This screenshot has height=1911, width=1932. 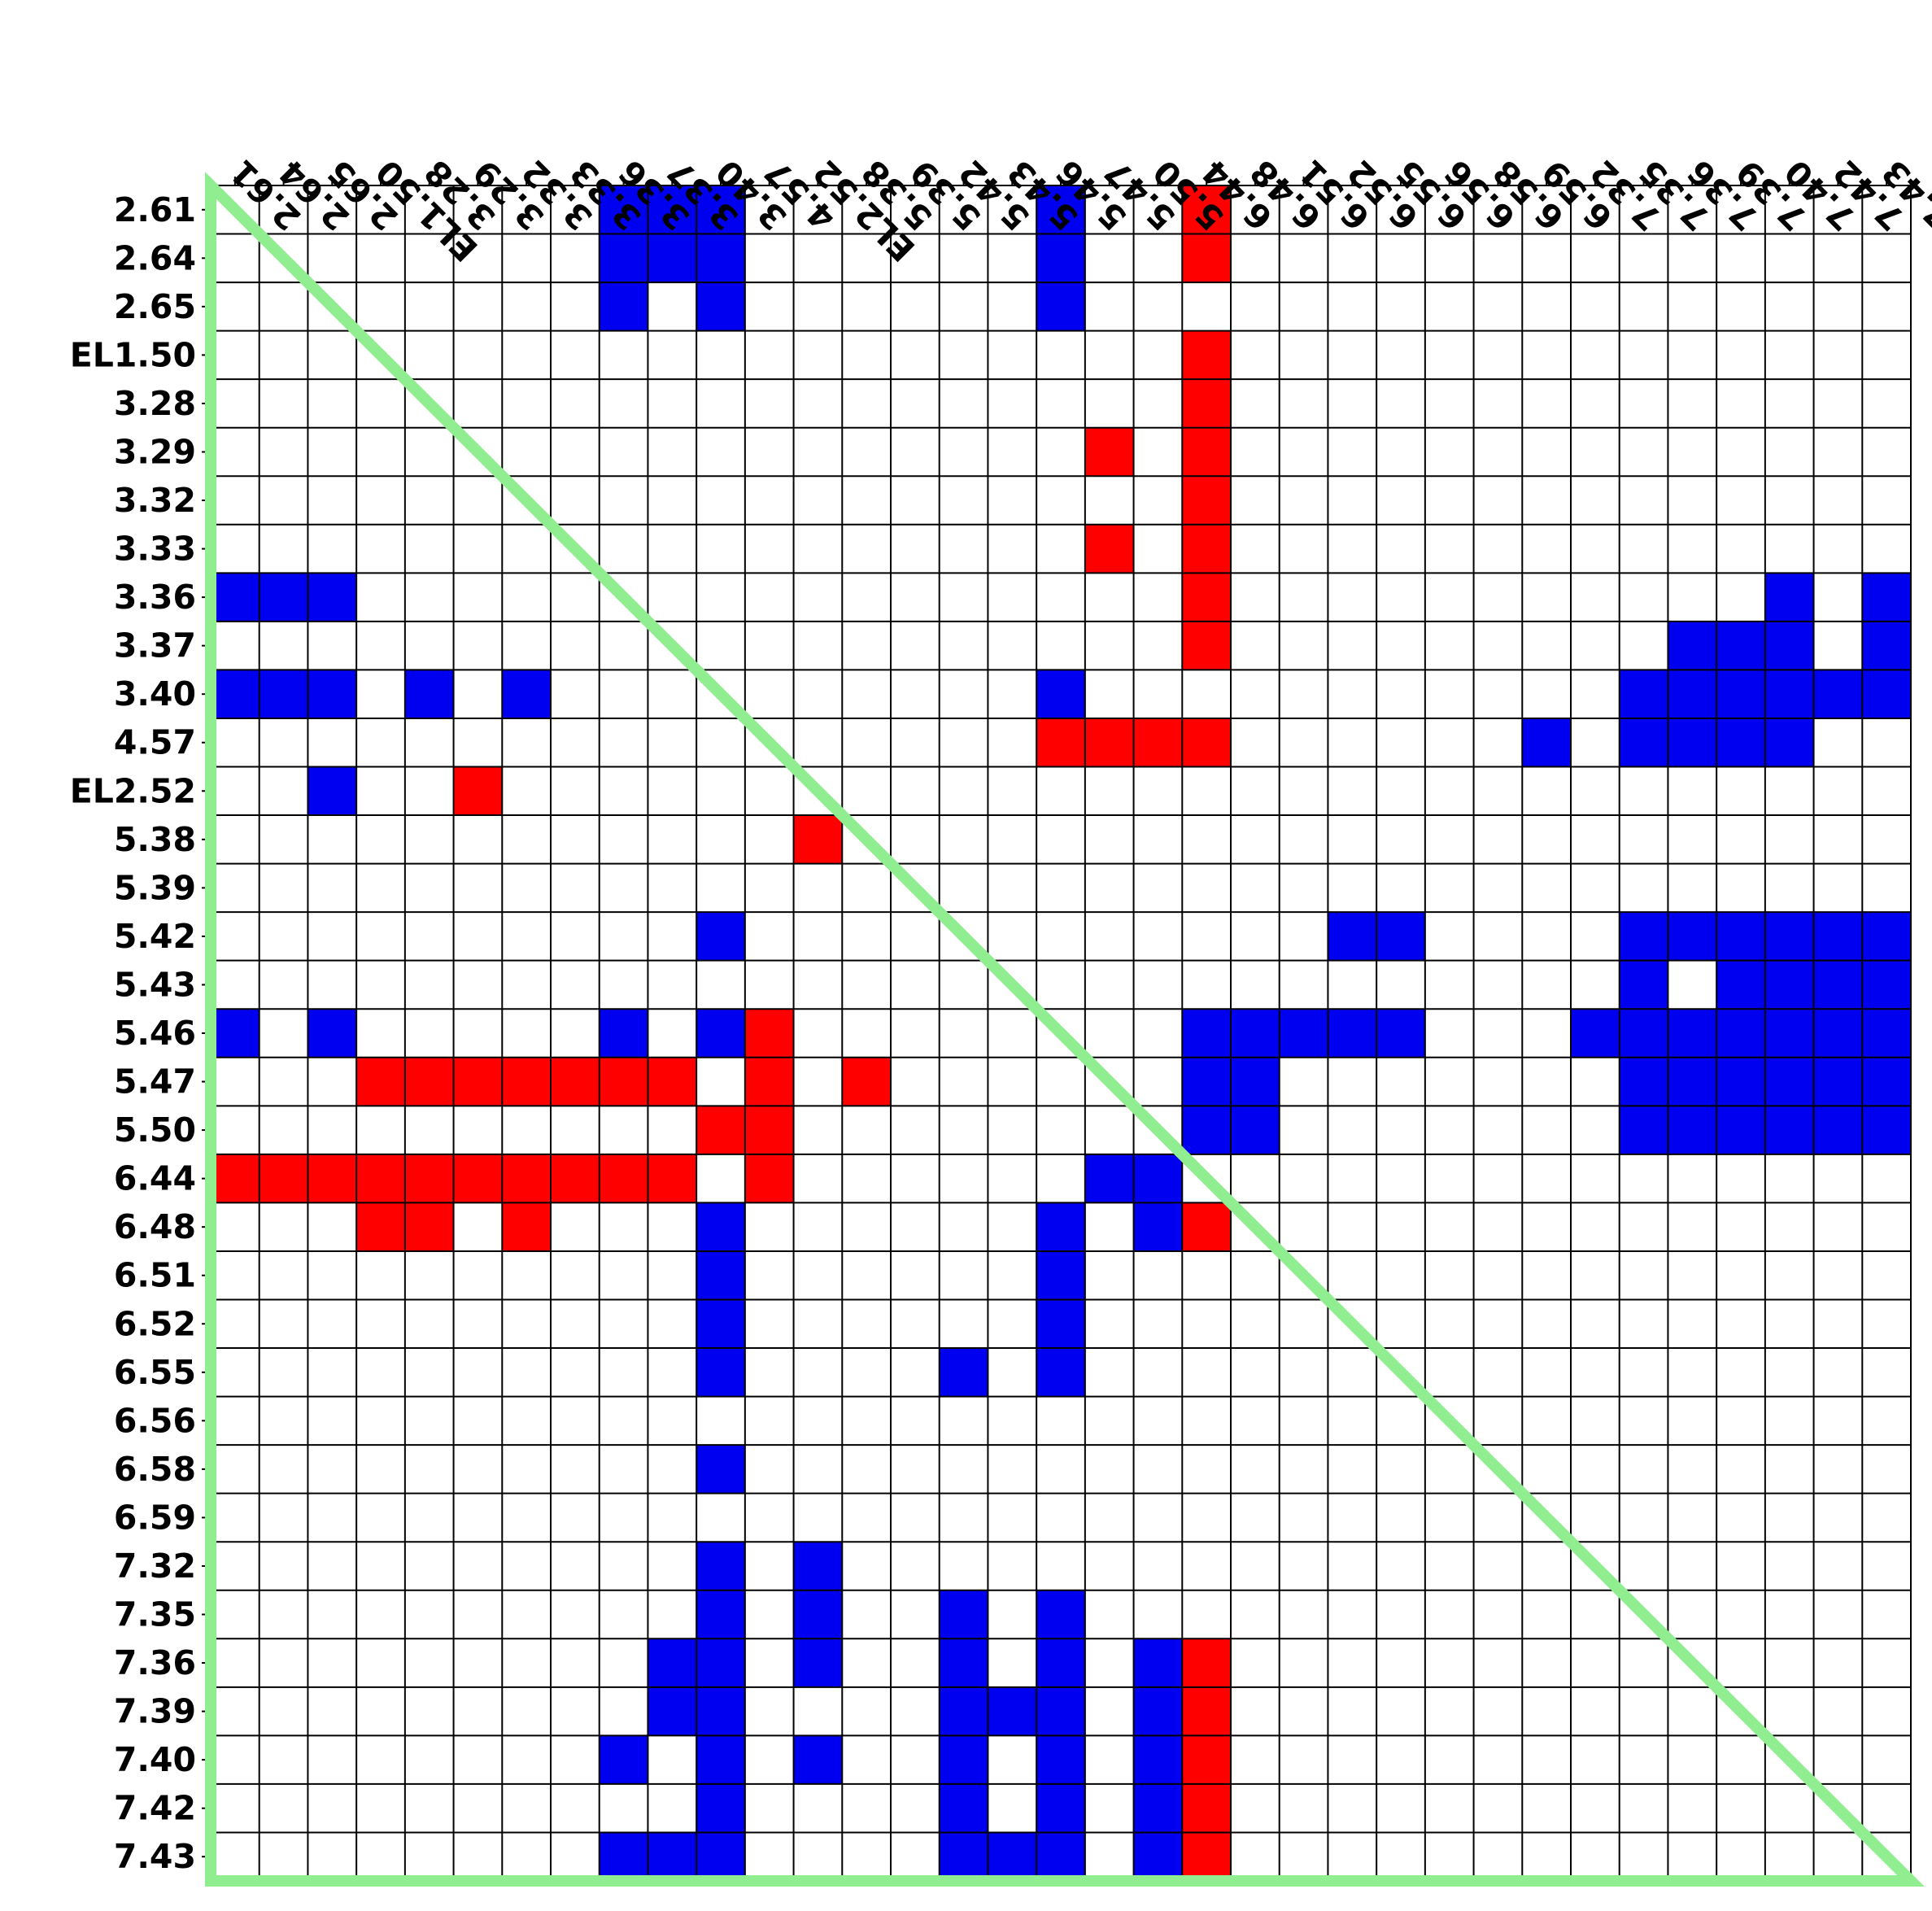 I want to click on y-tick-label: 6.58, so click(x=155, y=1469).